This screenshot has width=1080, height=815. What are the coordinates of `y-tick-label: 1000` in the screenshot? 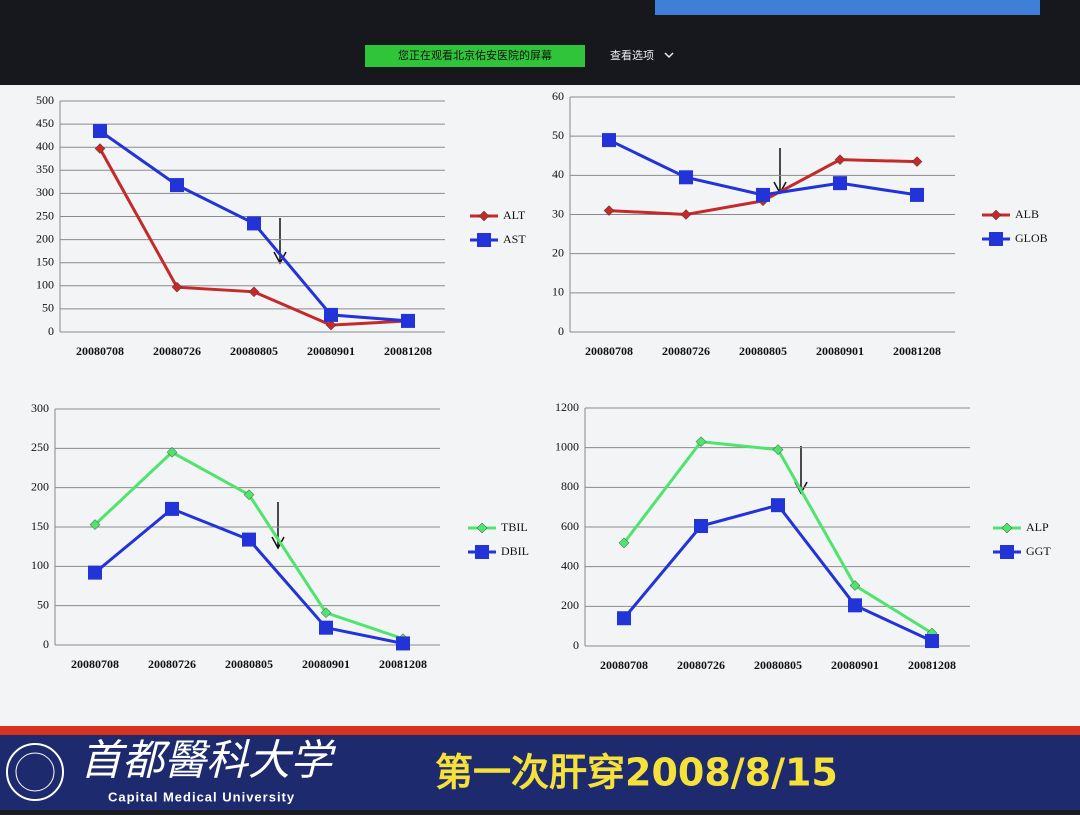 It's located at (567, 446).